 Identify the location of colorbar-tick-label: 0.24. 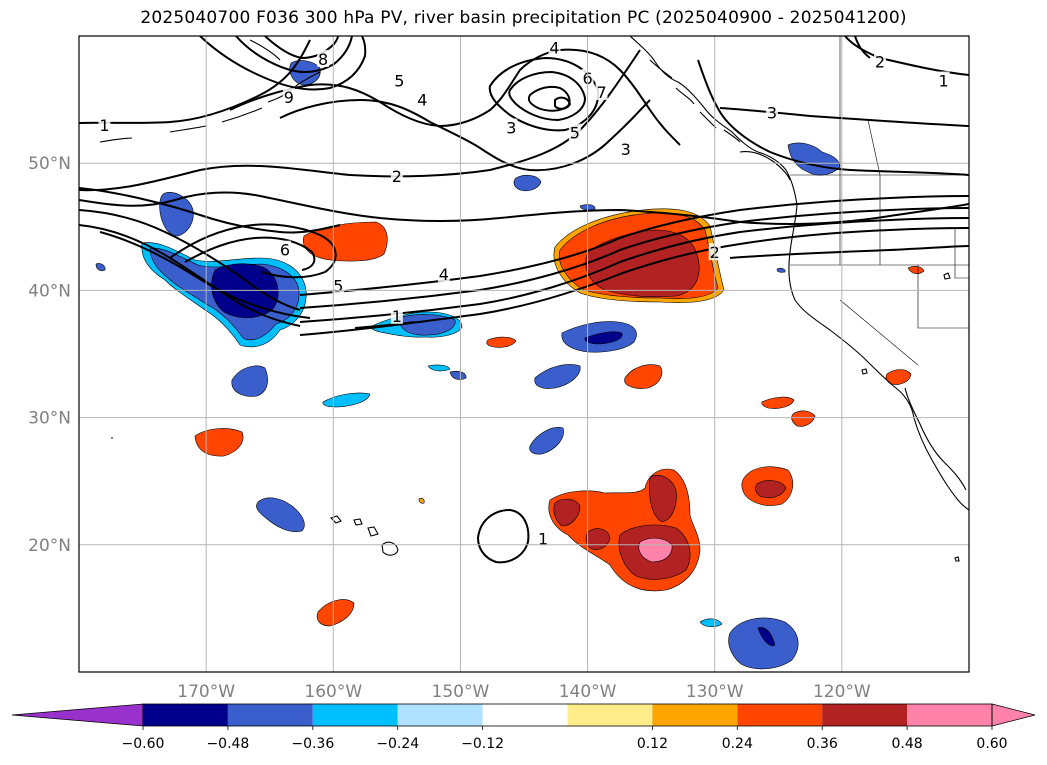
(737, 744).